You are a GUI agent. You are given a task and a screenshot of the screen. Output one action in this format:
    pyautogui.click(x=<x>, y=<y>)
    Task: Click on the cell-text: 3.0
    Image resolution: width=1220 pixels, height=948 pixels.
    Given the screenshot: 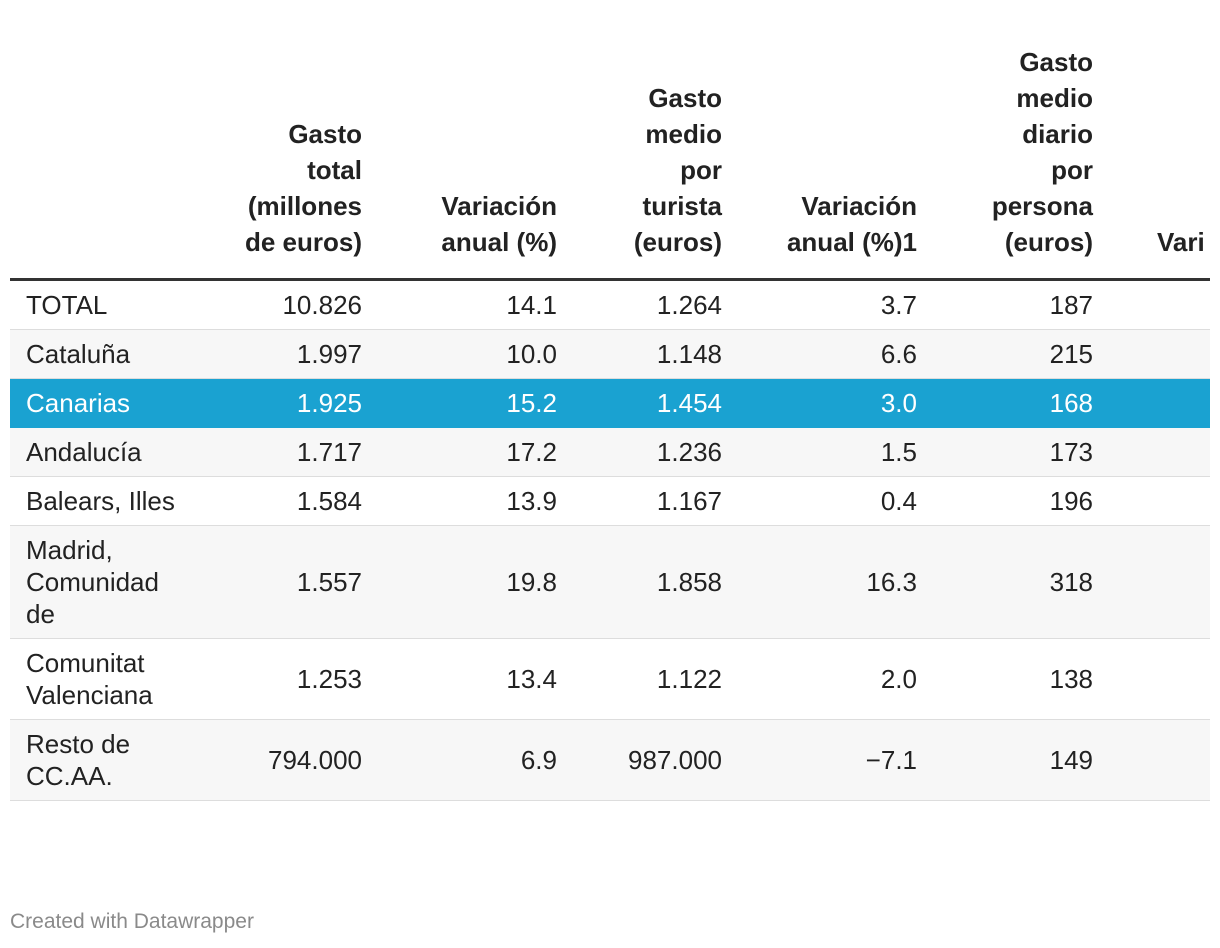 What is the action you would take?
    pyautogui.click(x=898, y=403)
    